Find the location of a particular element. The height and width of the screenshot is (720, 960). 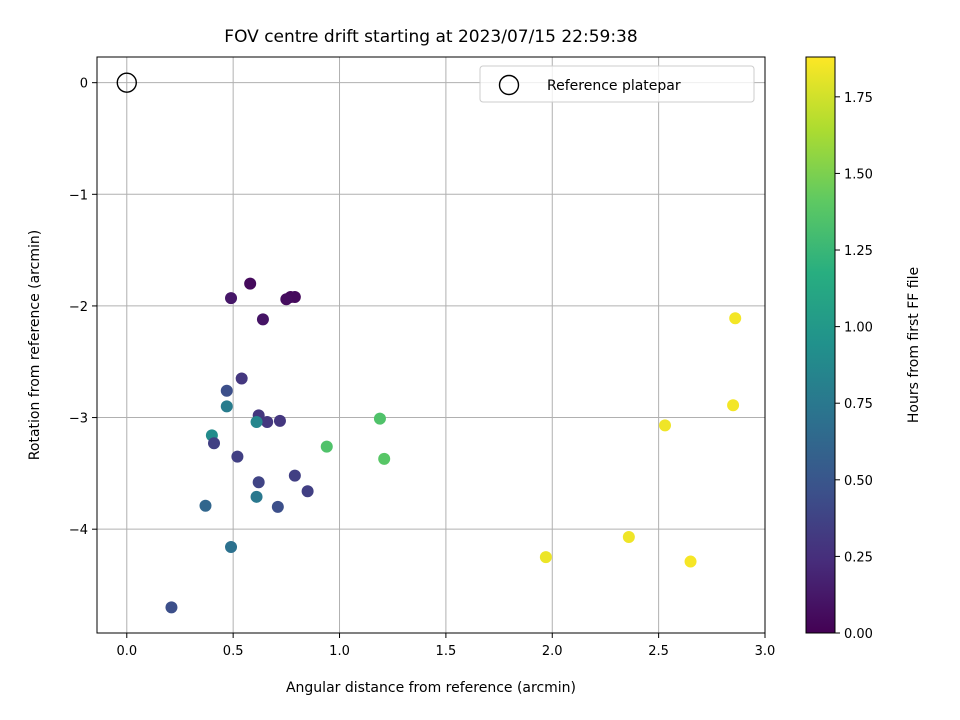

legend-box is located at coordinates (617, 84).